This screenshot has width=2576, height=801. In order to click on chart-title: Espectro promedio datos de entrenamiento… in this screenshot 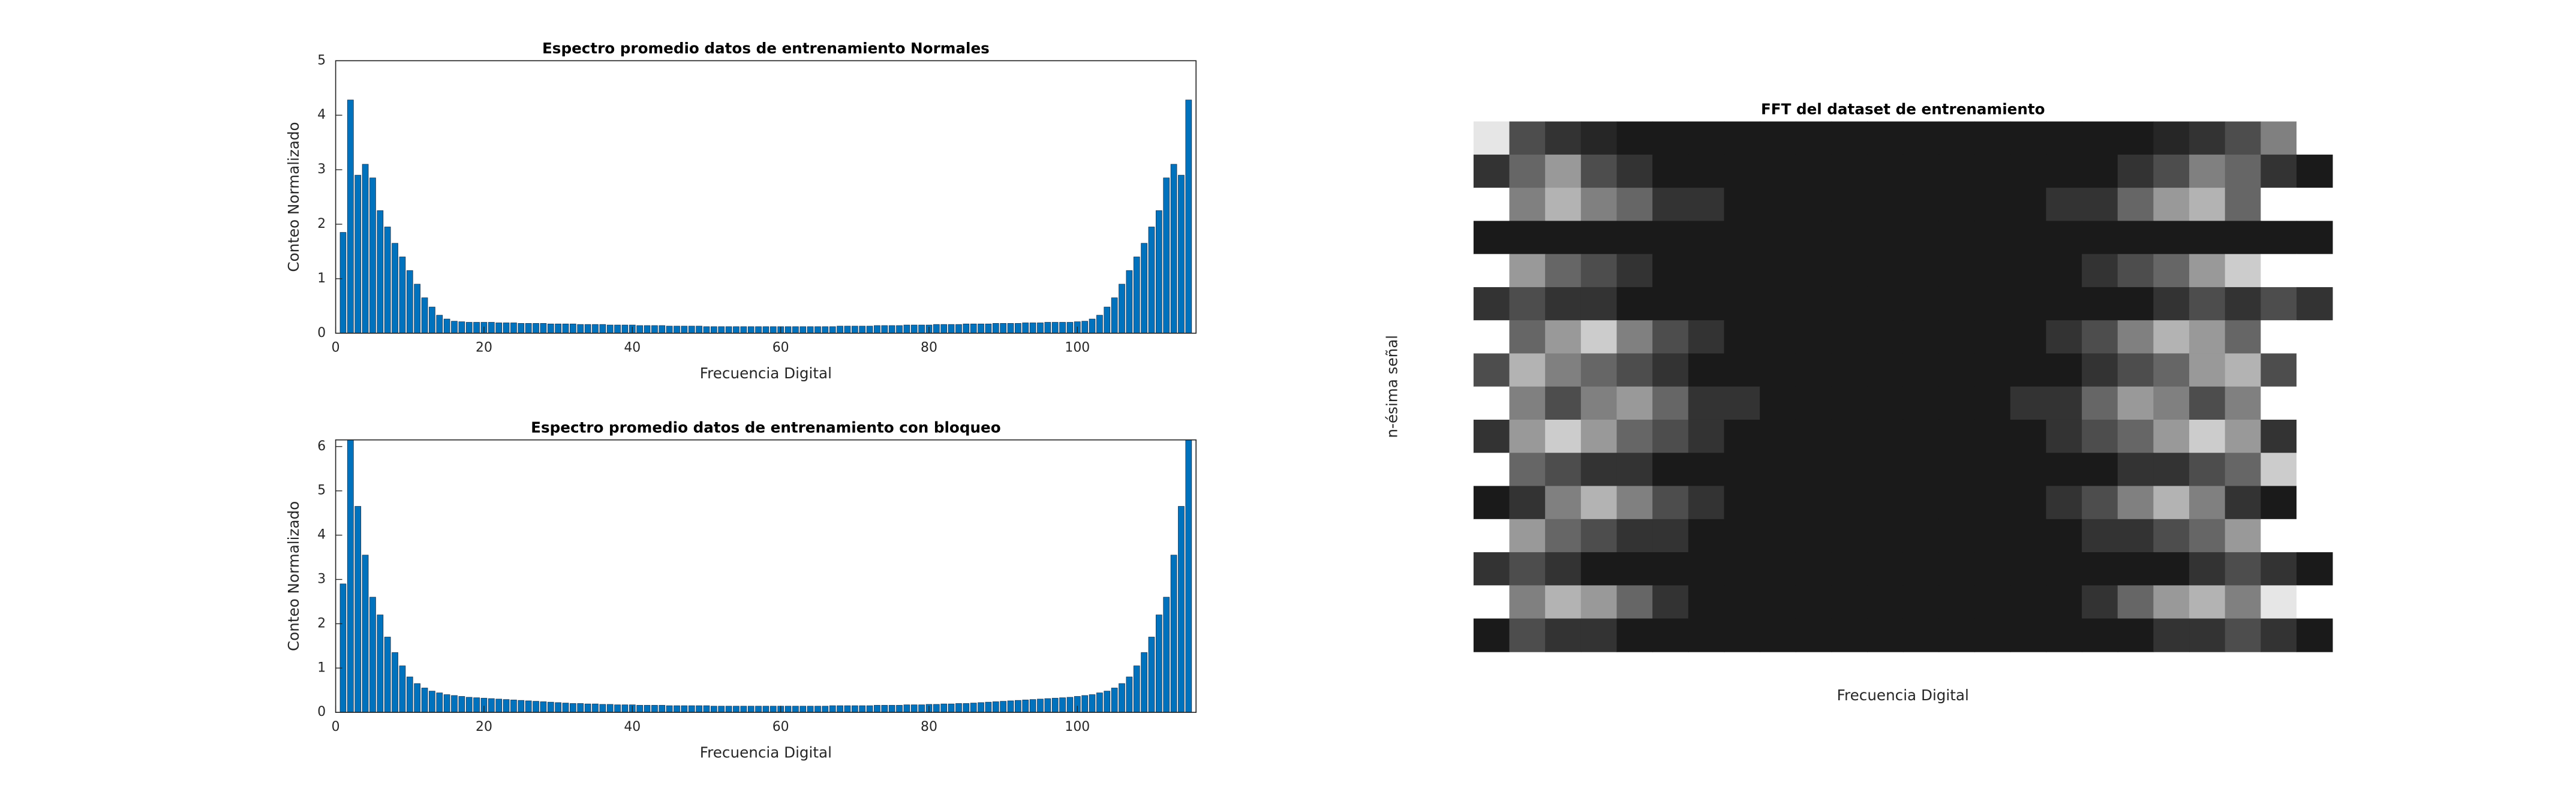, I will do `click(766, 49)`.